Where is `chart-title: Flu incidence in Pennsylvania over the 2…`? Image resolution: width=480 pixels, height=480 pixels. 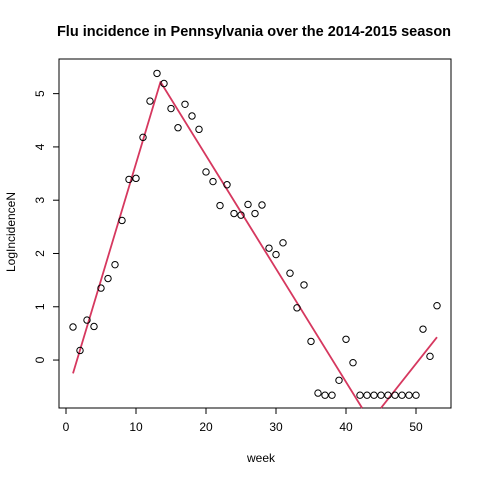 chart-title: Flu incidence in Pennsylvania over the 2… is located at coordinates (254, 32).